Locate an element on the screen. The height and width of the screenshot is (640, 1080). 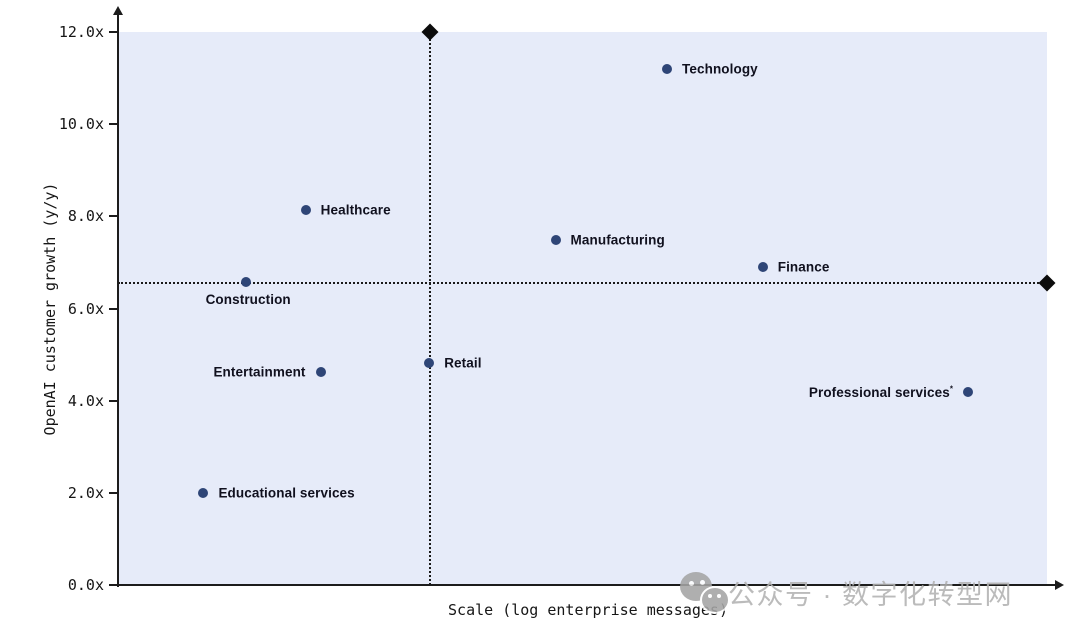
y-axis-line is located at coordinates (118, 300).